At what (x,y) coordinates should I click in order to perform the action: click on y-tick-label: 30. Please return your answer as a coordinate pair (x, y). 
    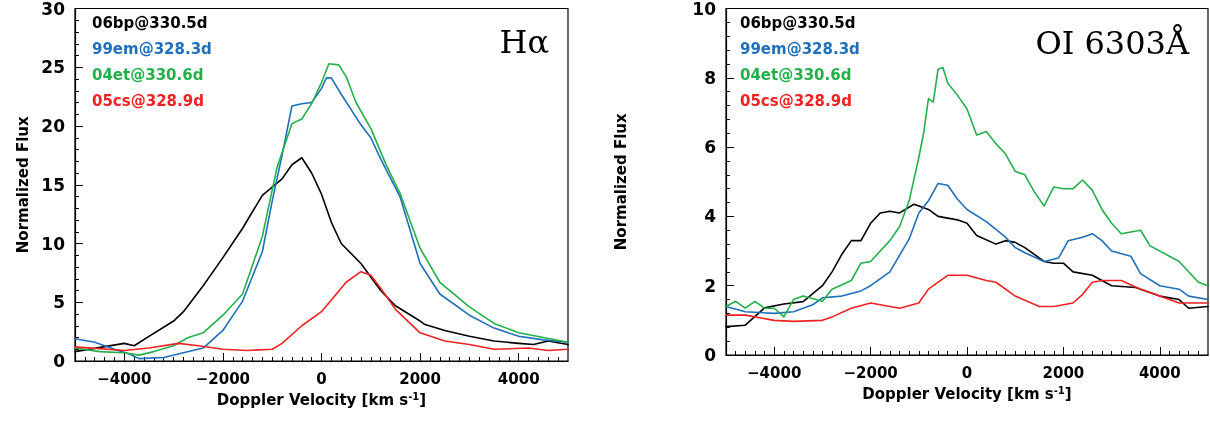
    Looking at the image, I should click on (53, 9).